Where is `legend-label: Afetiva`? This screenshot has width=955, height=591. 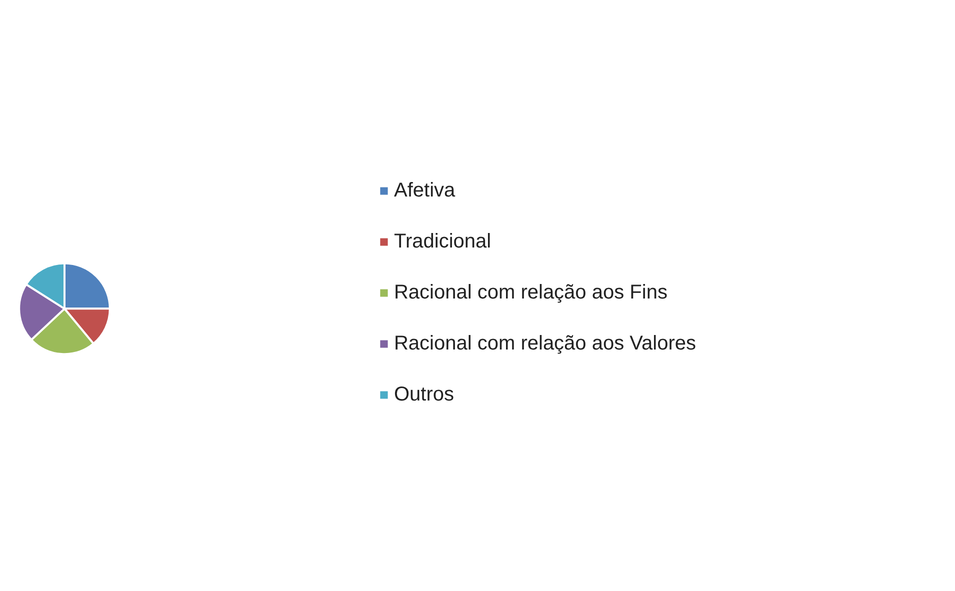
legend-label: Afetiva is located at coordinates (425, 190).